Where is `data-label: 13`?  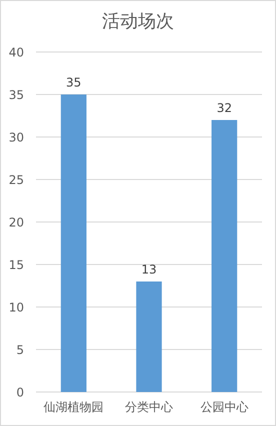 data-label: 13 is located at coordinates (149, 269).